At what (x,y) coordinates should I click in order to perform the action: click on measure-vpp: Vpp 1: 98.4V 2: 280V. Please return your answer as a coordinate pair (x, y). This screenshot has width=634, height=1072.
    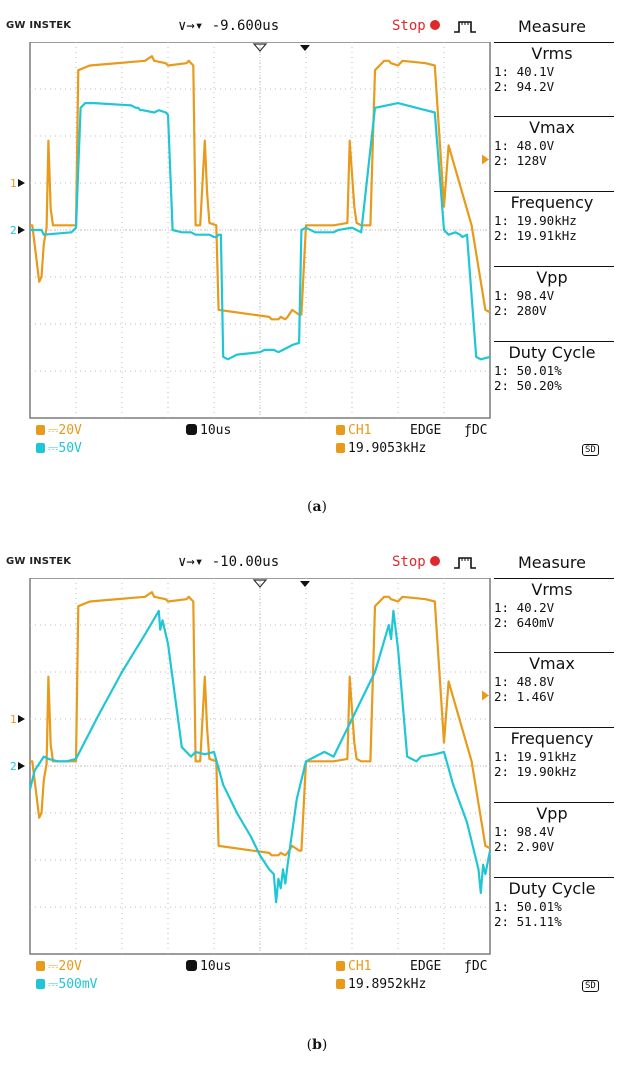
    Looking at the image, I should click on (552, 293).